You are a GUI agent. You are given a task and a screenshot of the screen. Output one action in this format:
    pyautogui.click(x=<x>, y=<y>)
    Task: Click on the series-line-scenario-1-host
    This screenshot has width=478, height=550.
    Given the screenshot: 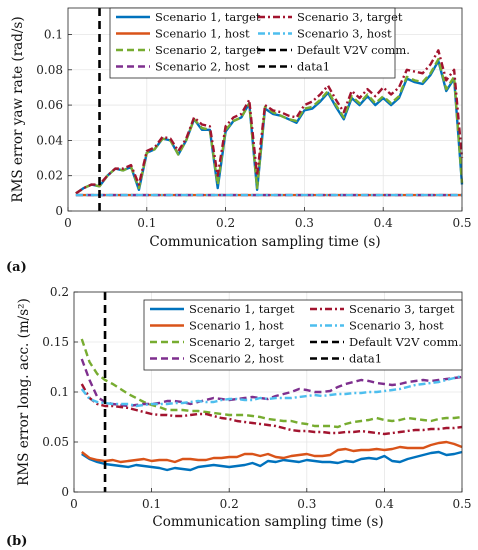 What is the action you would take?
    pyautogui.click(x=272, y=452)
    